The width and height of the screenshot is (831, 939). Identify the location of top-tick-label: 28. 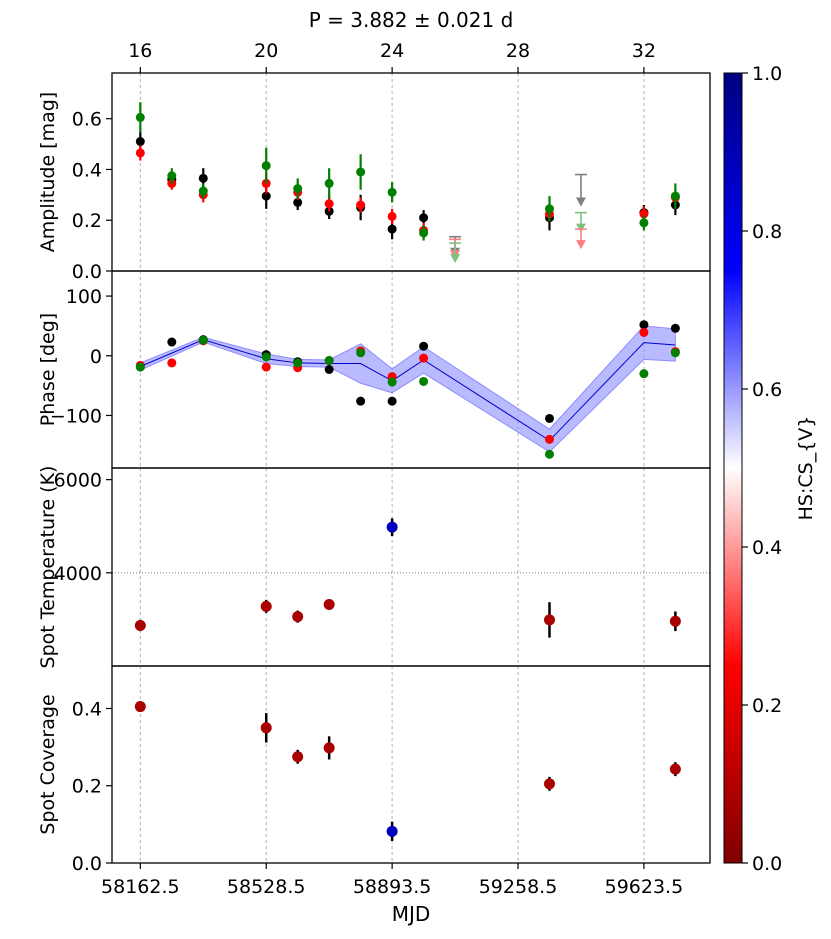
(518, 51).